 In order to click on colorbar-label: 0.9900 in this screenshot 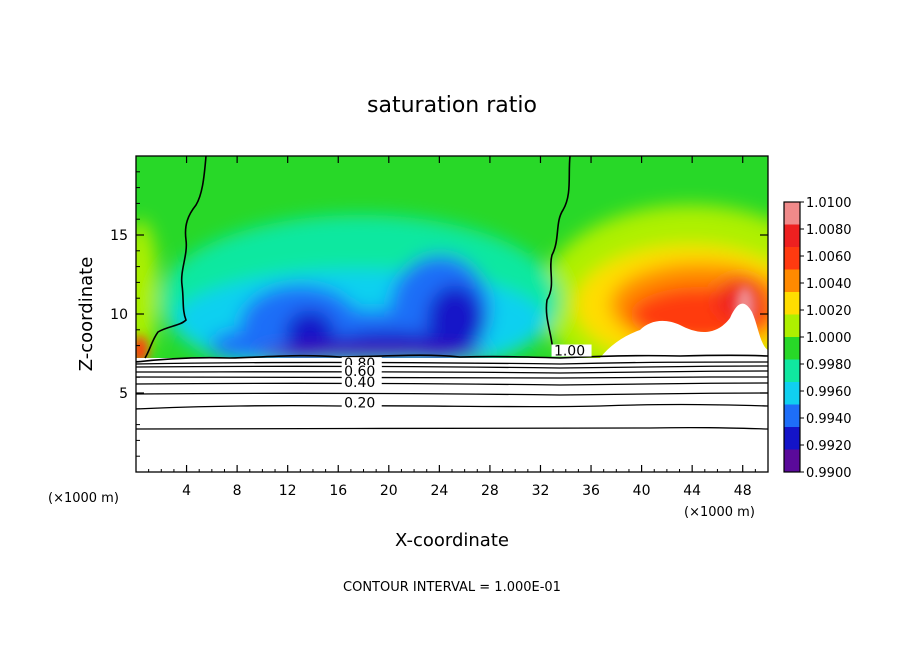, I will do `click(829, 473)`.